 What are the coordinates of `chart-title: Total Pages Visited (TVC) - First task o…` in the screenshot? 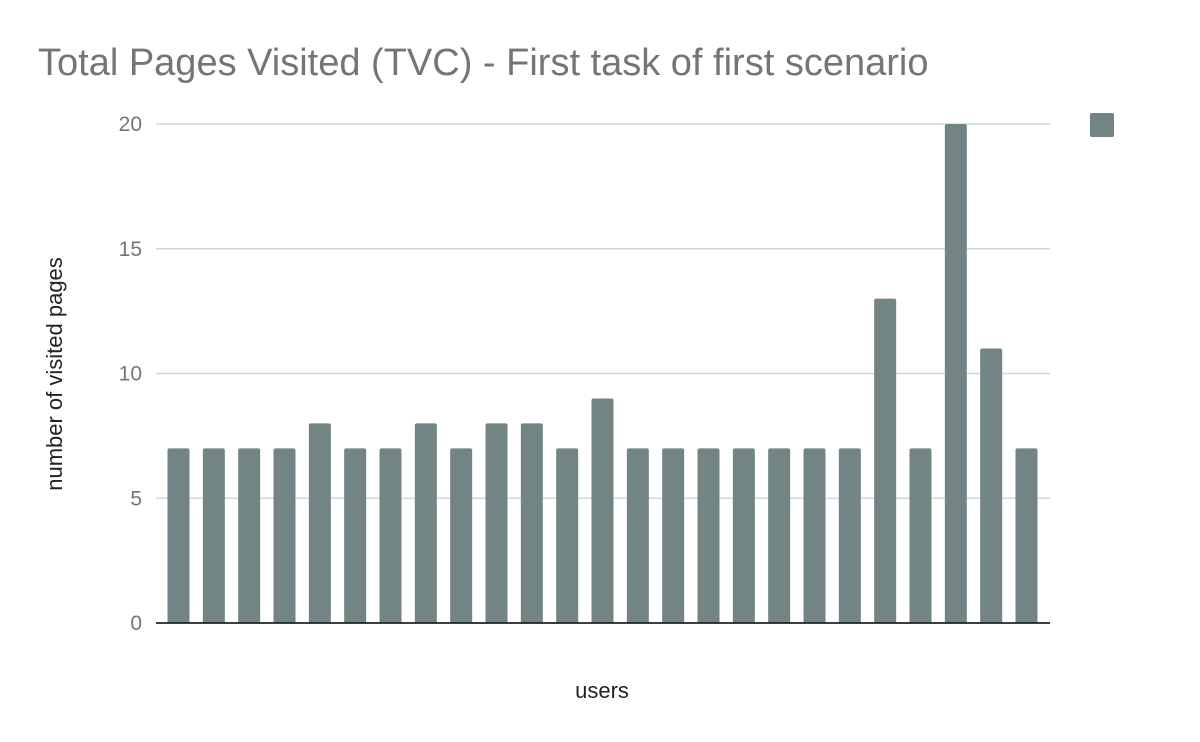 It's located at (483, 63).